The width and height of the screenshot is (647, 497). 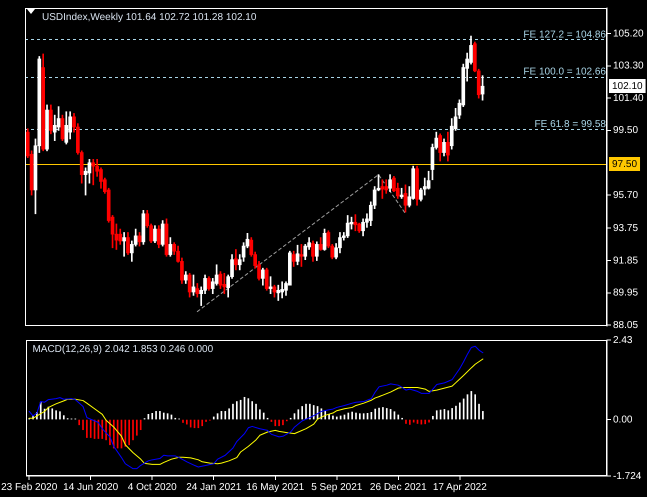 I want to click on y-tick-label: 95.70, so click(x=625, y=195).